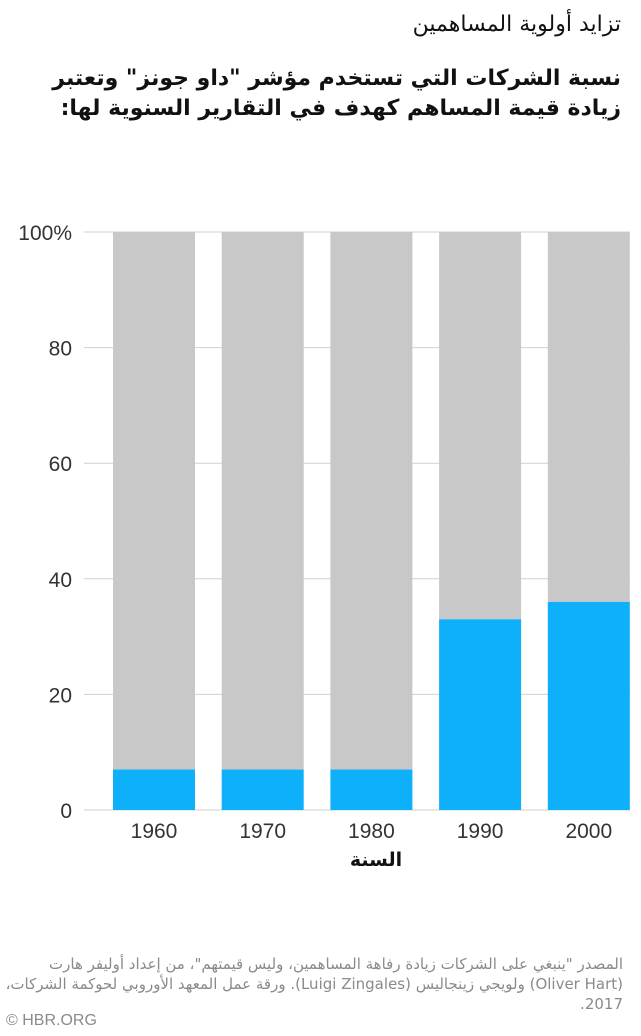 The height and width of the screenshot is (1036, 641). What do you see at coordinates (262, 789) in the screenshot?
I see `bar-value-1970` at bounding box center [262, 789].